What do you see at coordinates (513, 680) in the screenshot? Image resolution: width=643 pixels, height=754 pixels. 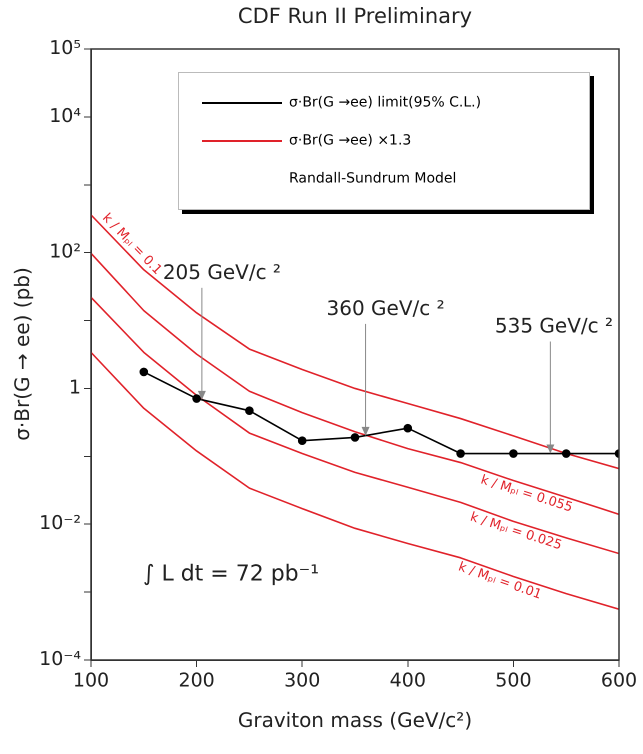 I see `x-tick-label: 500` at bounding box center [513, 680].